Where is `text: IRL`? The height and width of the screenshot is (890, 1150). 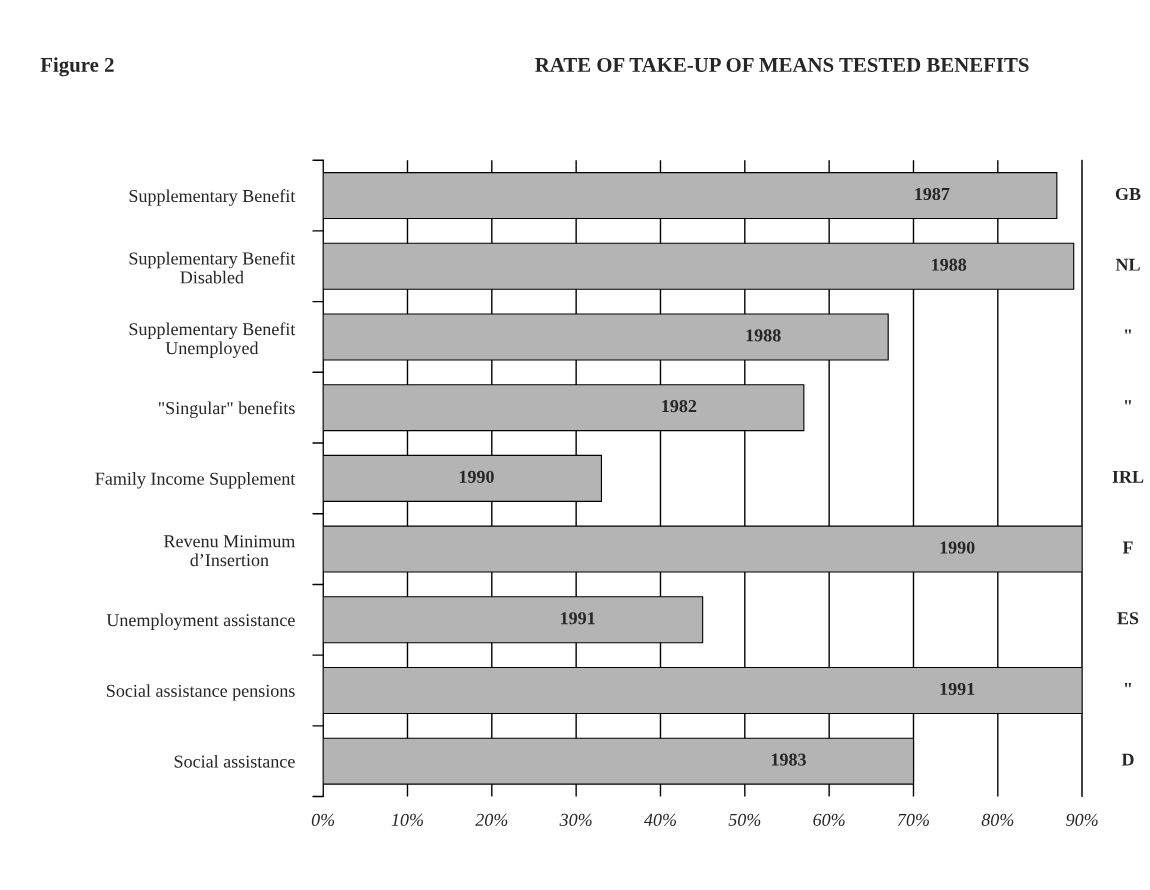 text: IRL is located at coordinates (1128, 476).